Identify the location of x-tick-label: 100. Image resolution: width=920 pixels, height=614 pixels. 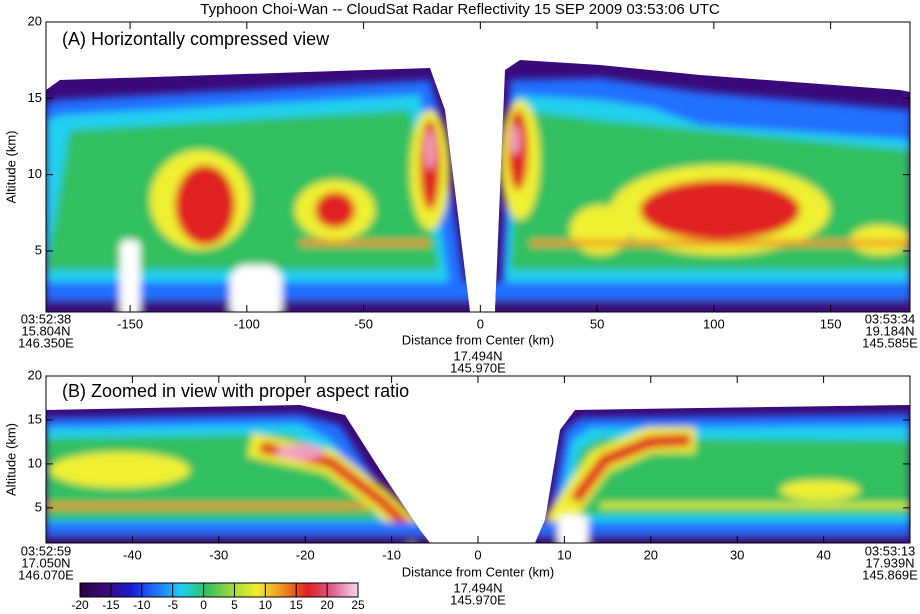
(714, 323).